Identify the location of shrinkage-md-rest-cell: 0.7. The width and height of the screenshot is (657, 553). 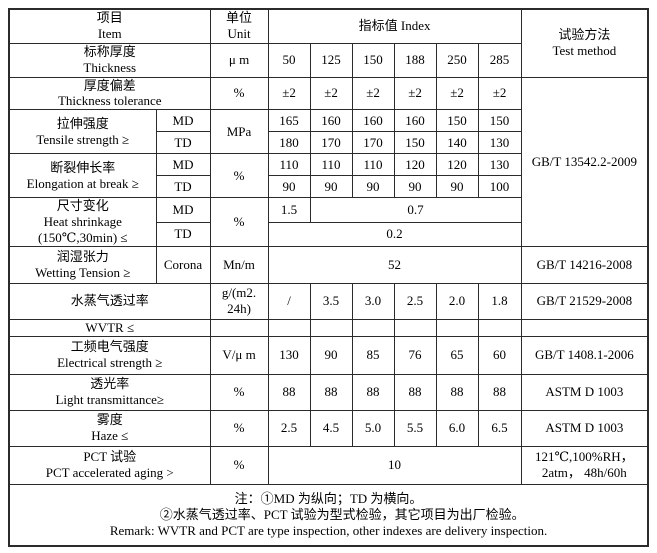
(415, 210).